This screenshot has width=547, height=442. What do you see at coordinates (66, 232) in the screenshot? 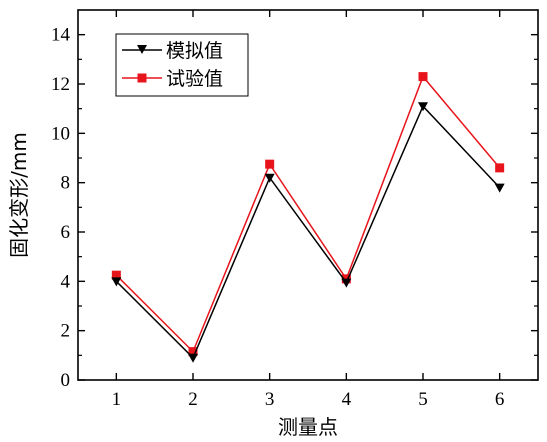
I see `y-tick-label: 6` at bounding box center [66, 232].